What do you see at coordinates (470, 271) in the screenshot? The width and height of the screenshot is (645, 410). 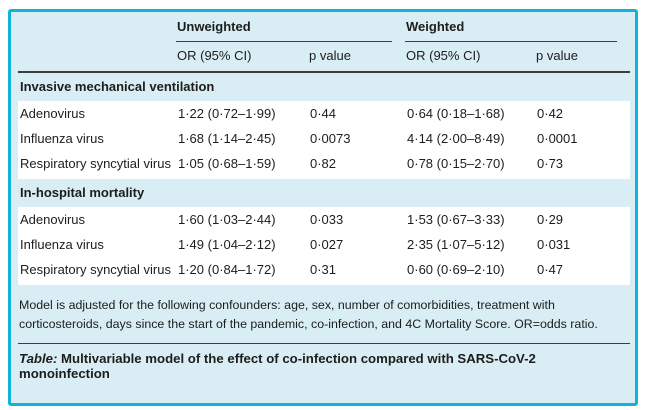 I see `or-value: 0·60 (0·69–2·10)` at bounding box center [470, 271].